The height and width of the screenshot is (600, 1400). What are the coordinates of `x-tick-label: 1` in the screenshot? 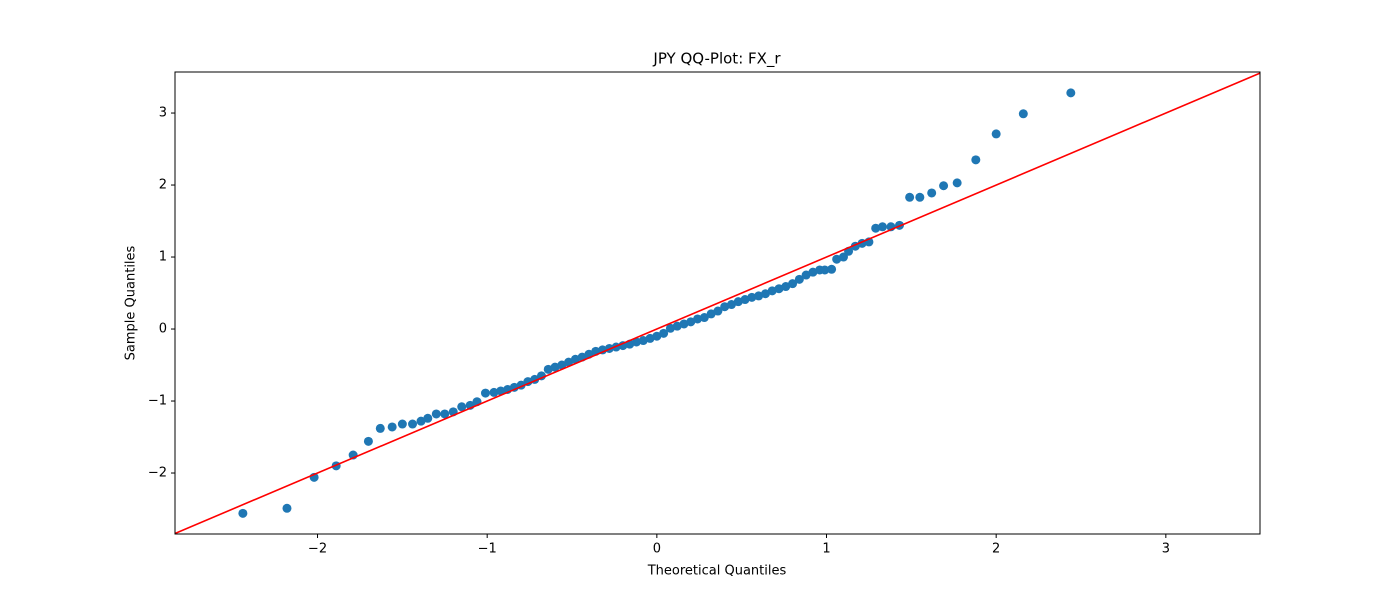 It's located at (826, 549).